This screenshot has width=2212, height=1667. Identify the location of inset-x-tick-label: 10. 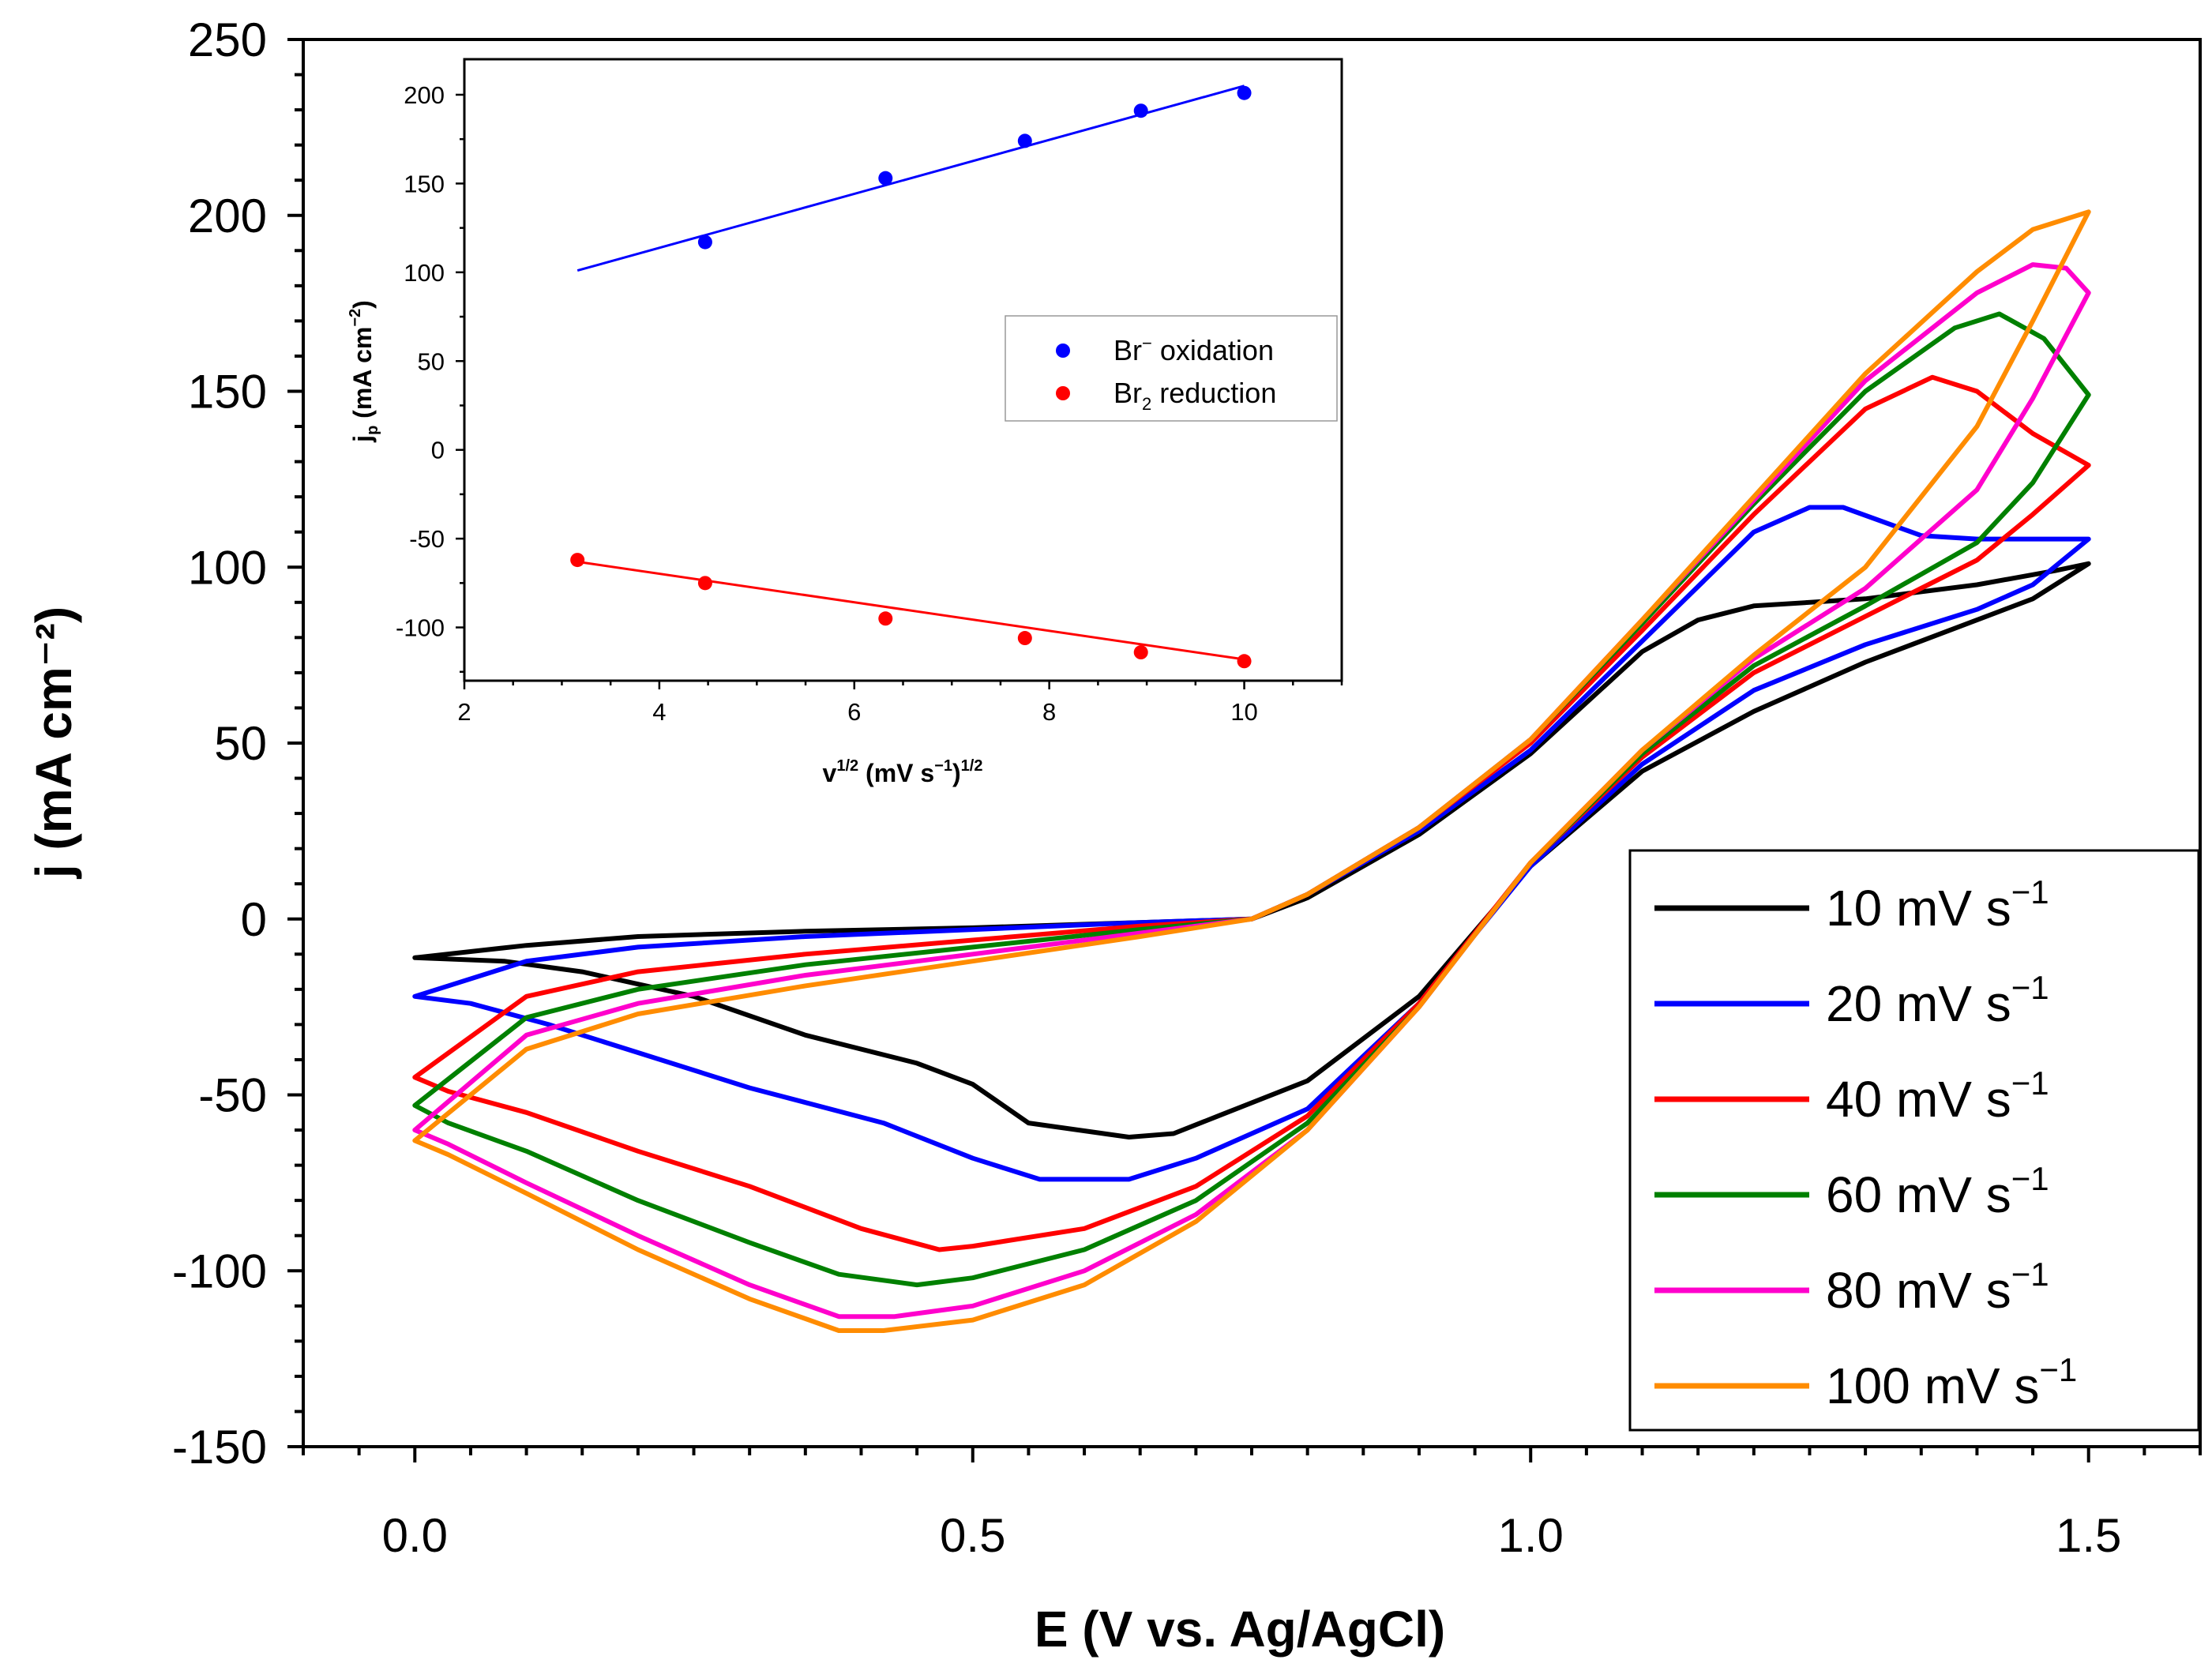
(1243, 712).